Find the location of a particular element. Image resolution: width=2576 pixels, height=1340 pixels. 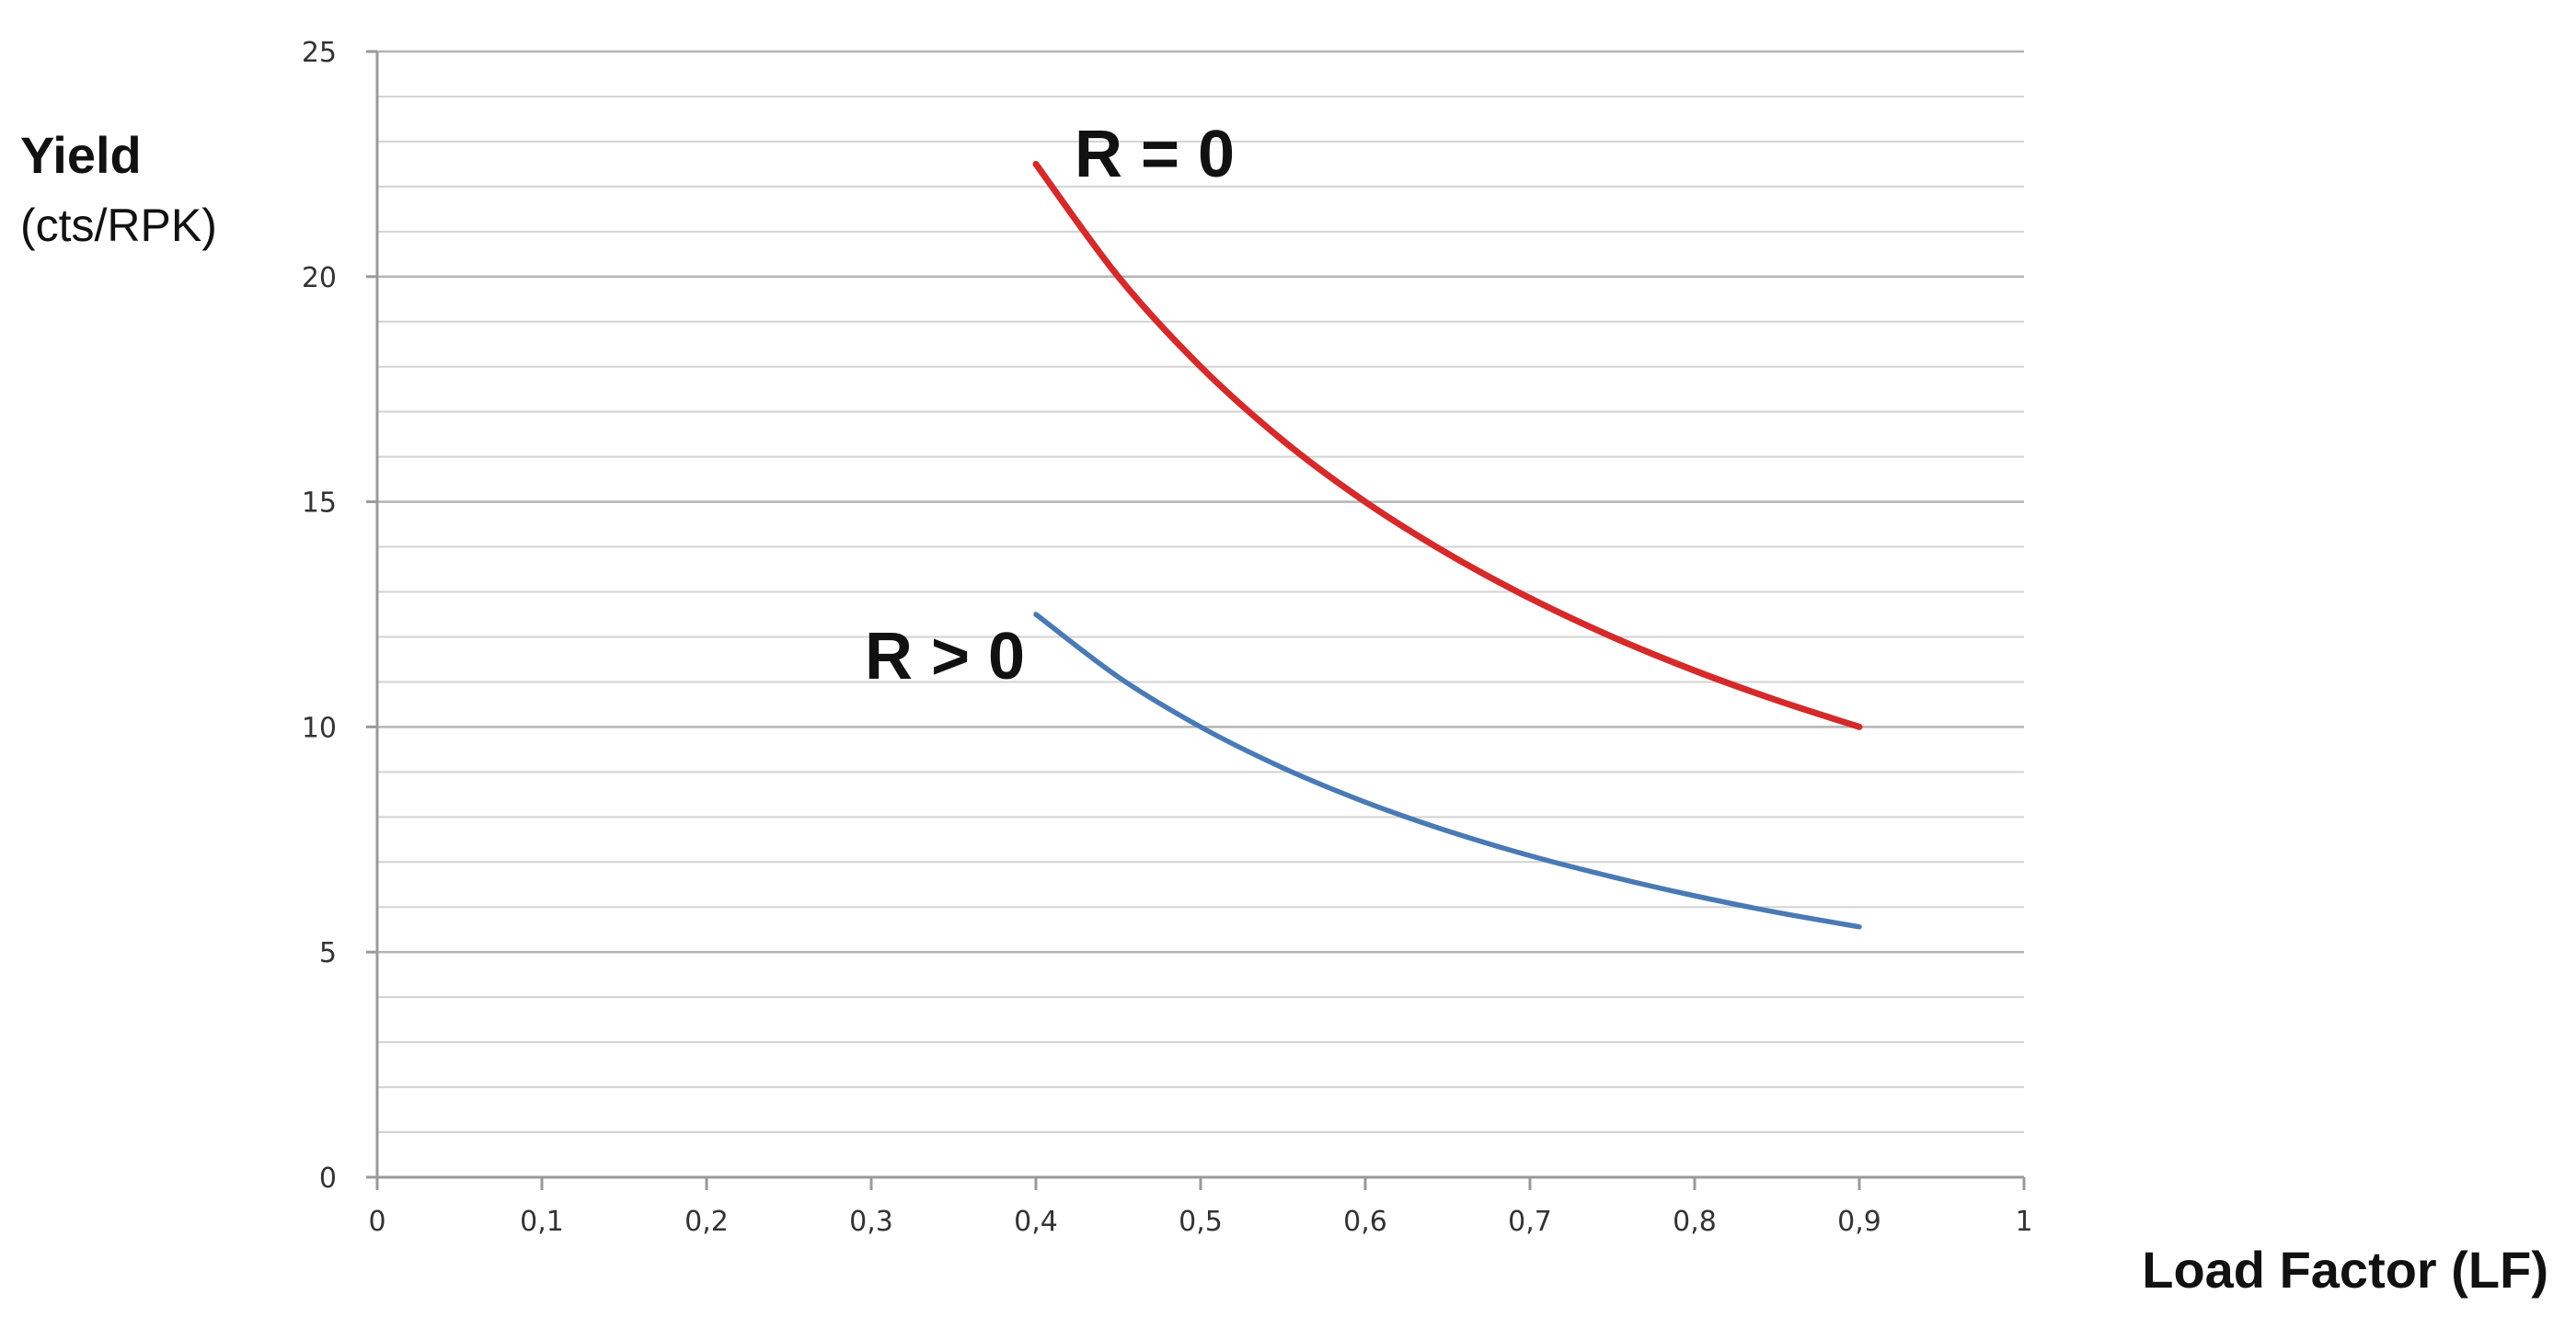

series-label-r-equals-0: R = 0 is located at coordinates (1155, 154).